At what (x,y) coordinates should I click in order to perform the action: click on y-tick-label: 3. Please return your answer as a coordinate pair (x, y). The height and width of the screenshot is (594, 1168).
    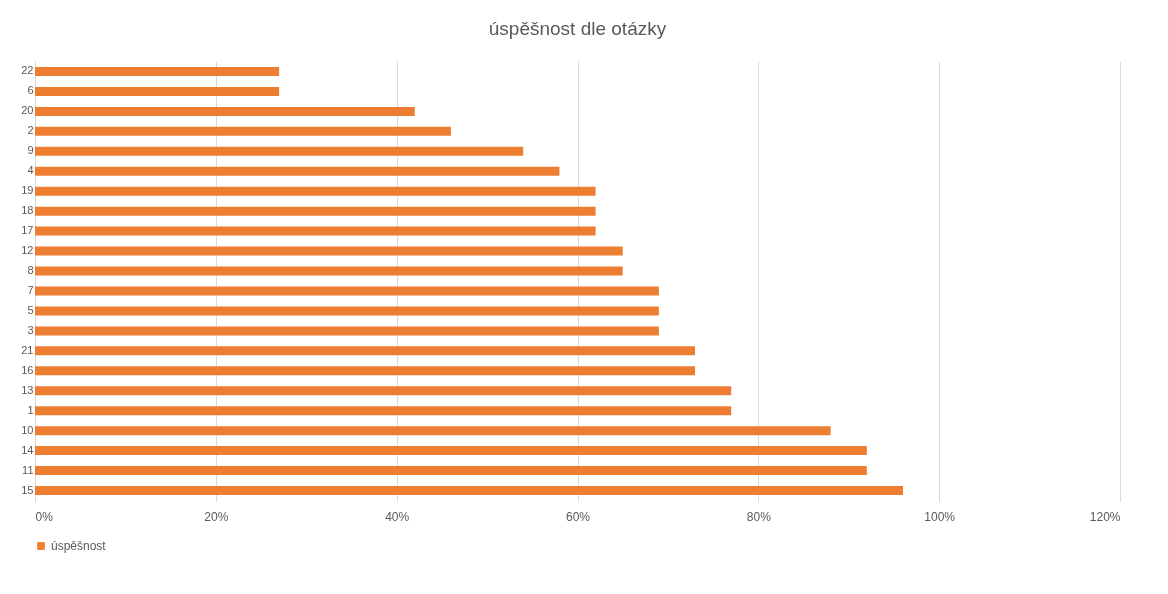
    Looking at the image, I should click on (30, 329).